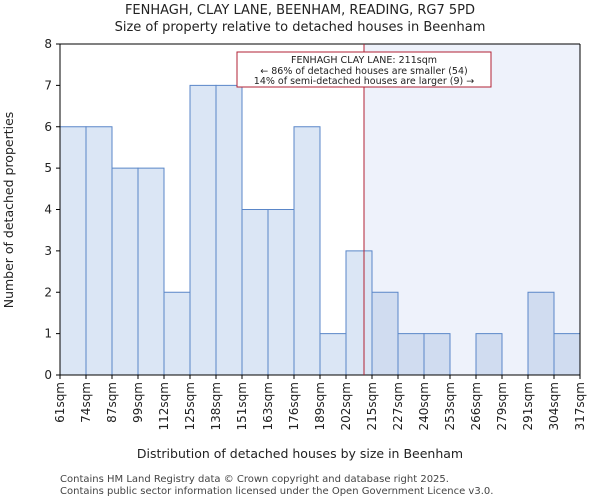 The image size is (600, 500). Describe the element at coordinates (216, 406) in the screenshot. I see `x-tick-label-138sqm: 138sqm` at that location.